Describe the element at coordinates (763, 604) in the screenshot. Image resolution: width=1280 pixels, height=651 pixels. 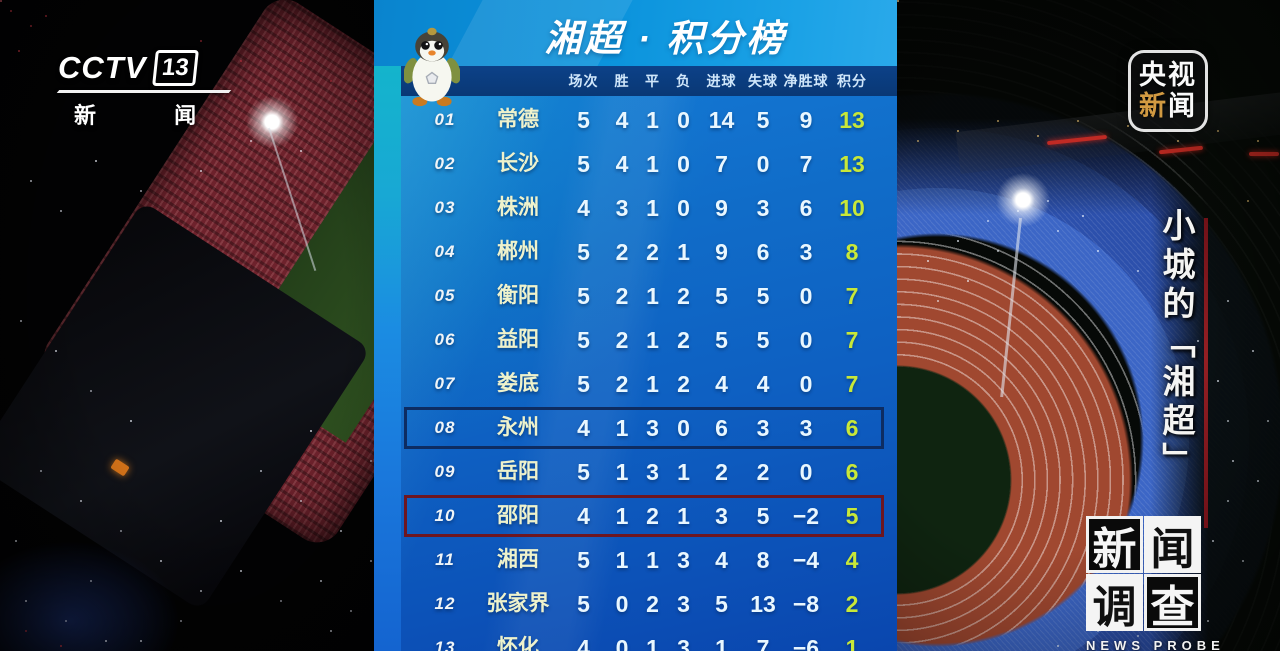
I see `goals-against-cell: 13` at that location.